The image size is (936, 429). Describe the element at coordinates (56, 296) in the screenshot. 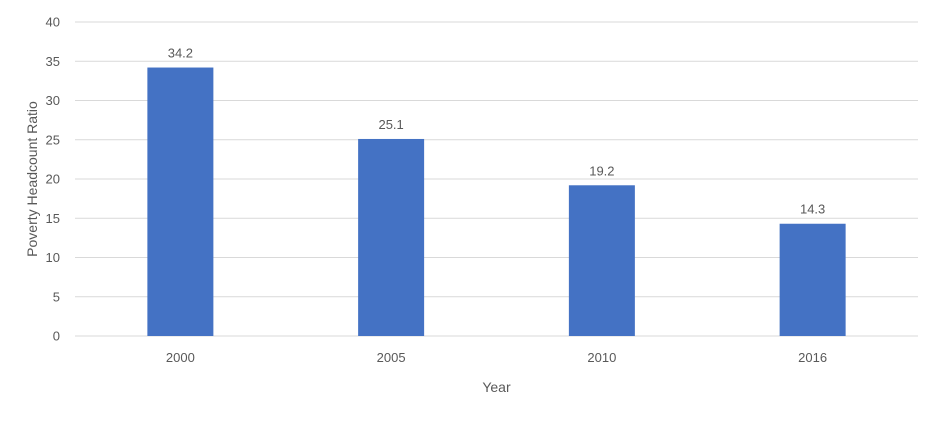

I see `y-tick-label: 5` at that location.